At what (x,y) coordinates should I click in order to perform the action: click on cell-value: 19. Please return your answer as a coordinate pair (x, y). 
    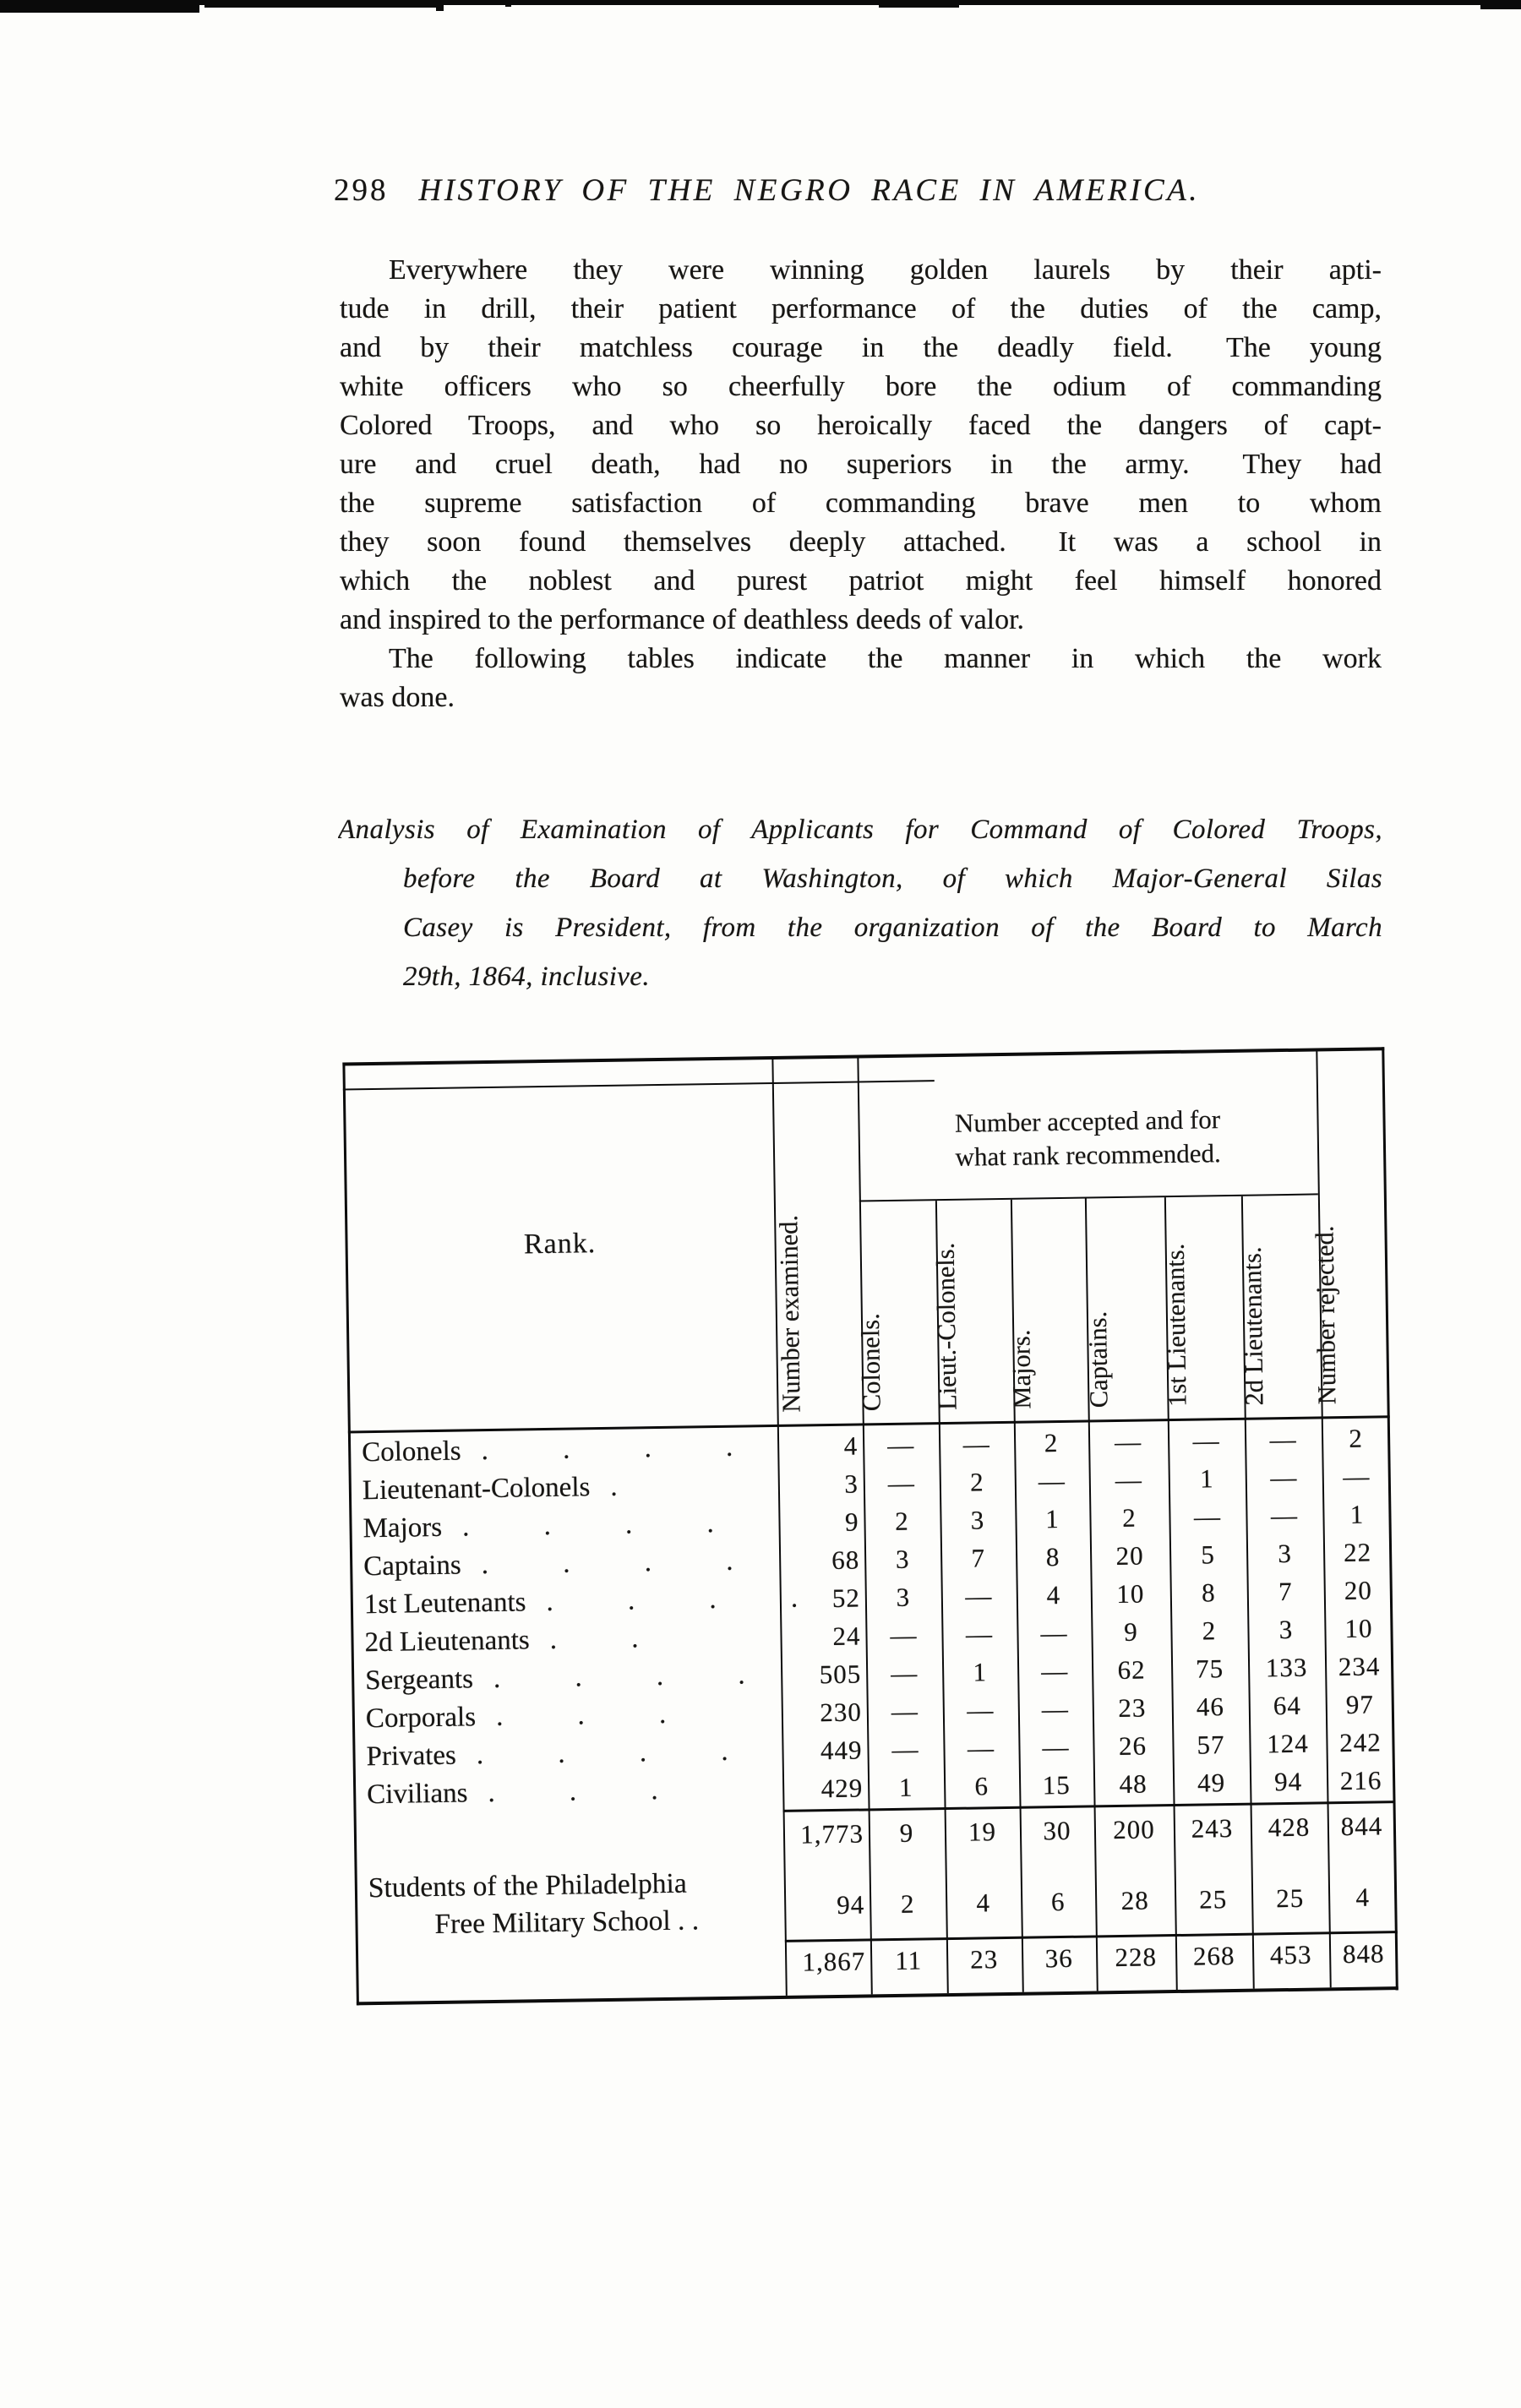
    Looking at the image, I should click on (982, 1832).